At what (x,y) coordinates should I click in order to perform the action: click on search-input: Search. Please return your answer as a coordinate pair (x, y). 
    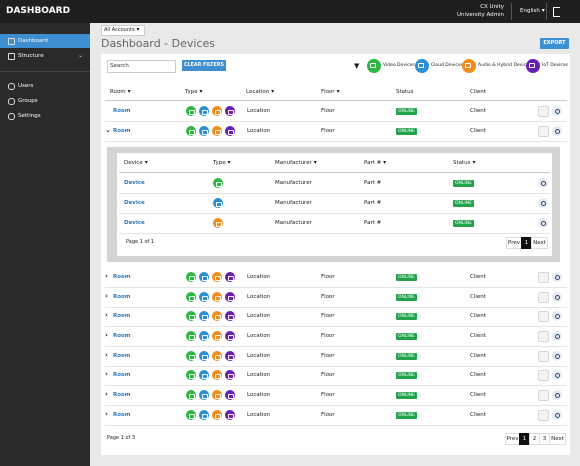
    Looking at the image, I should click on (119, 66).